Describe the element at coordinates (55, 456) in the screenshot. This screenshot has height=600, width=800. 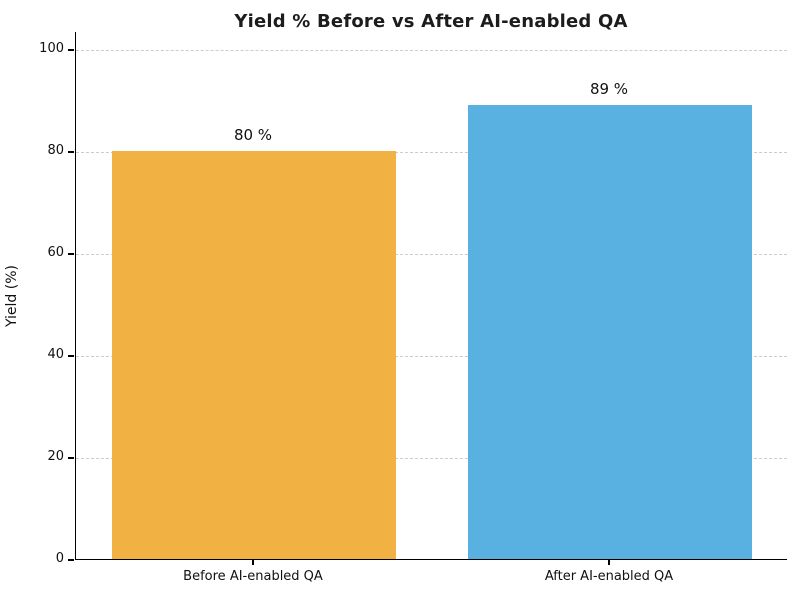
I see `y-tick-label: 20` at that location.